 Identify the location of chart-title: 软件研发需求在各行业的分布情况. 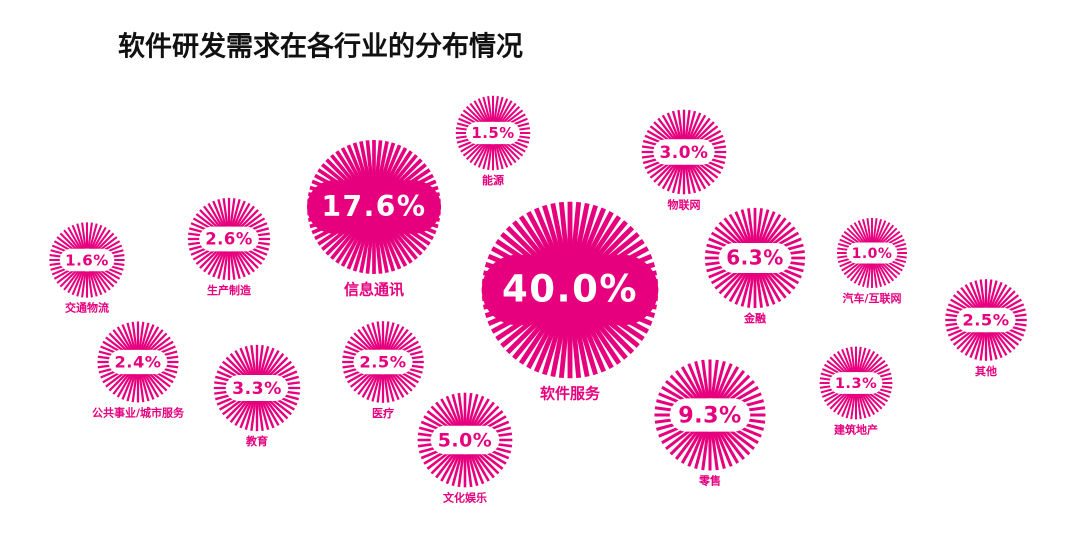
(320, 47).